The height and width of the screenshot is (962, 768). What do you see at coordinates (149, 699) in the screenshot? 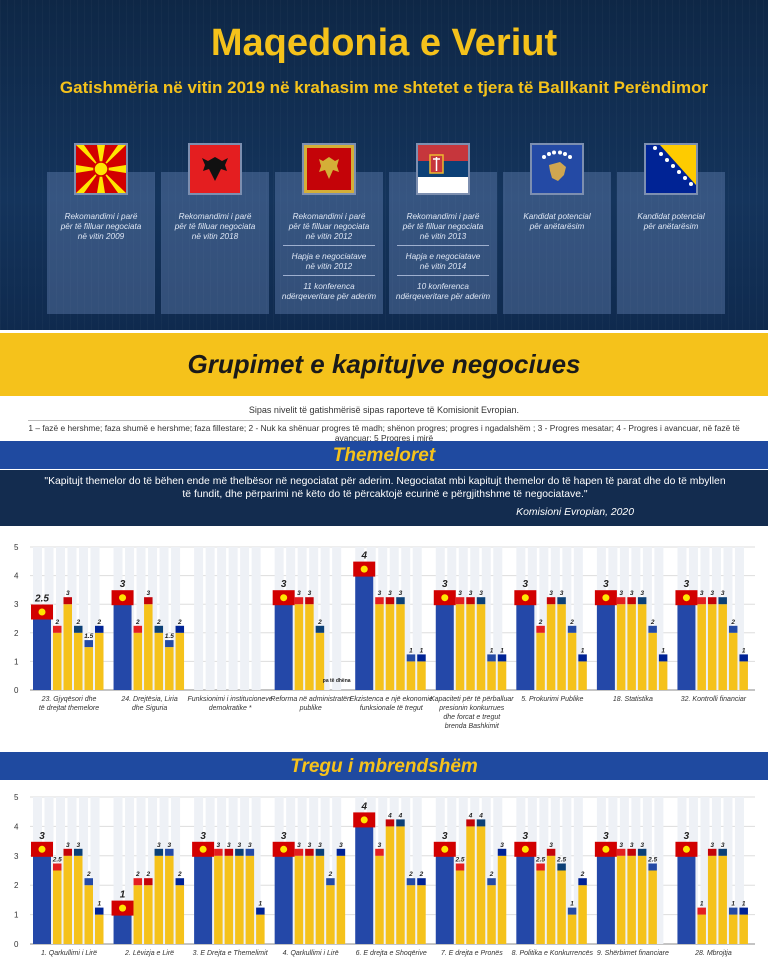
I see `category-label: 24. Drejtësia, Liria` at bounding box center [149, 699].